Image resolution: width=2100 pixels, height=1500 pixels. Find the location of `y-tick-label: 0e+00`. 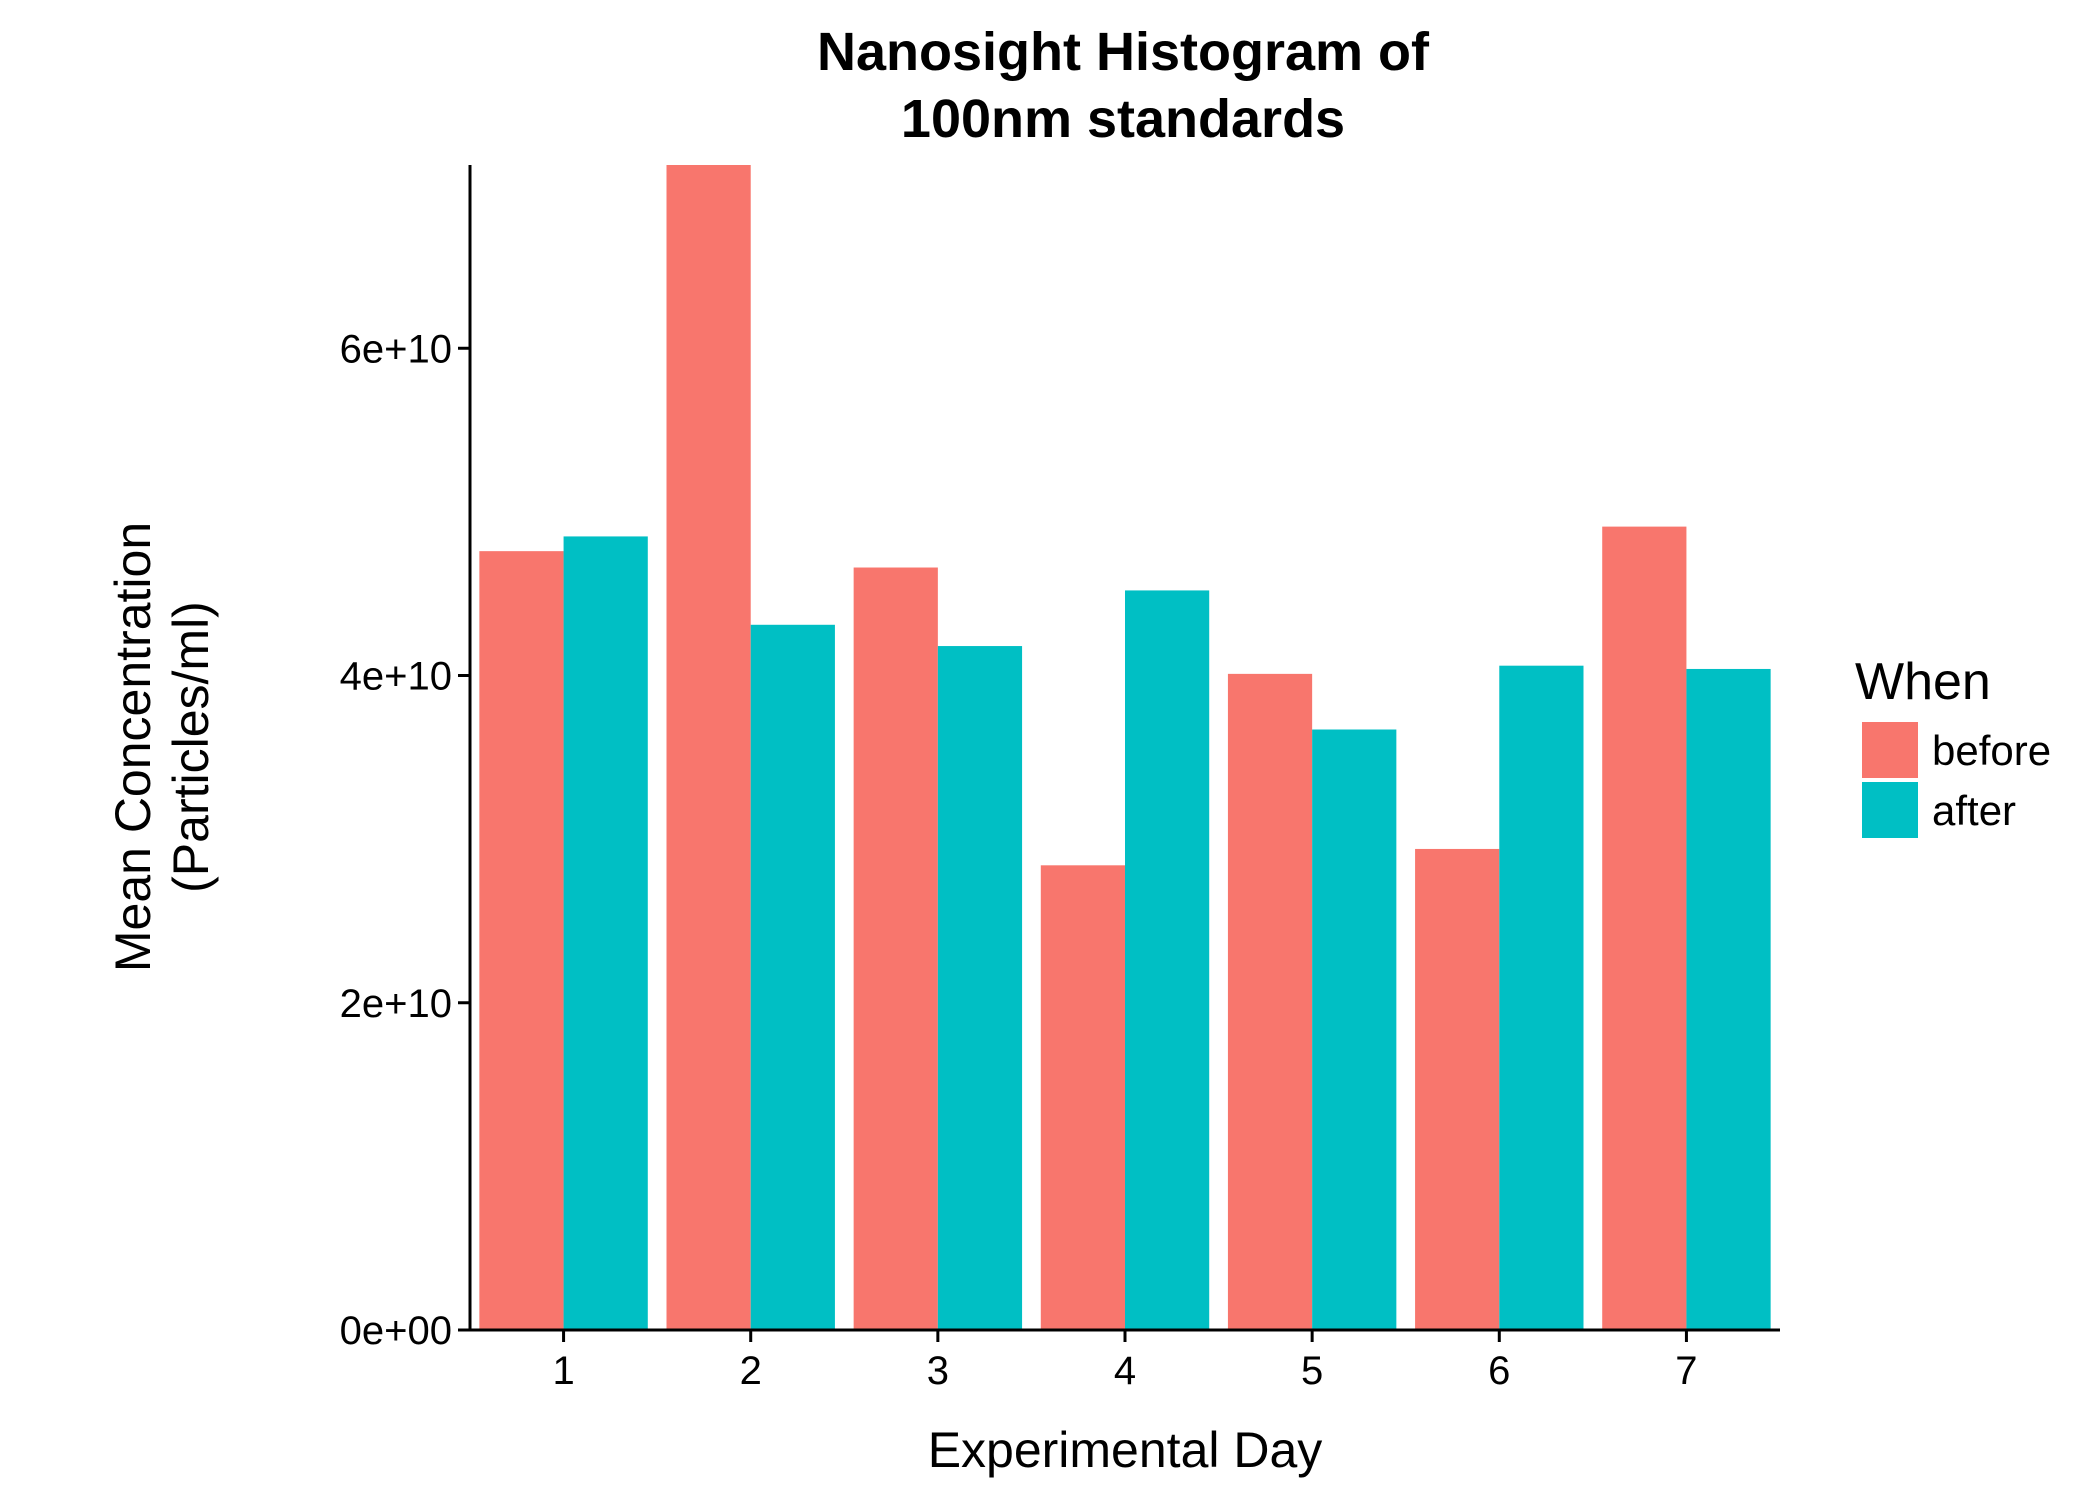

y-tick-label: 0e+00 is located at coordinates (396, 1331).